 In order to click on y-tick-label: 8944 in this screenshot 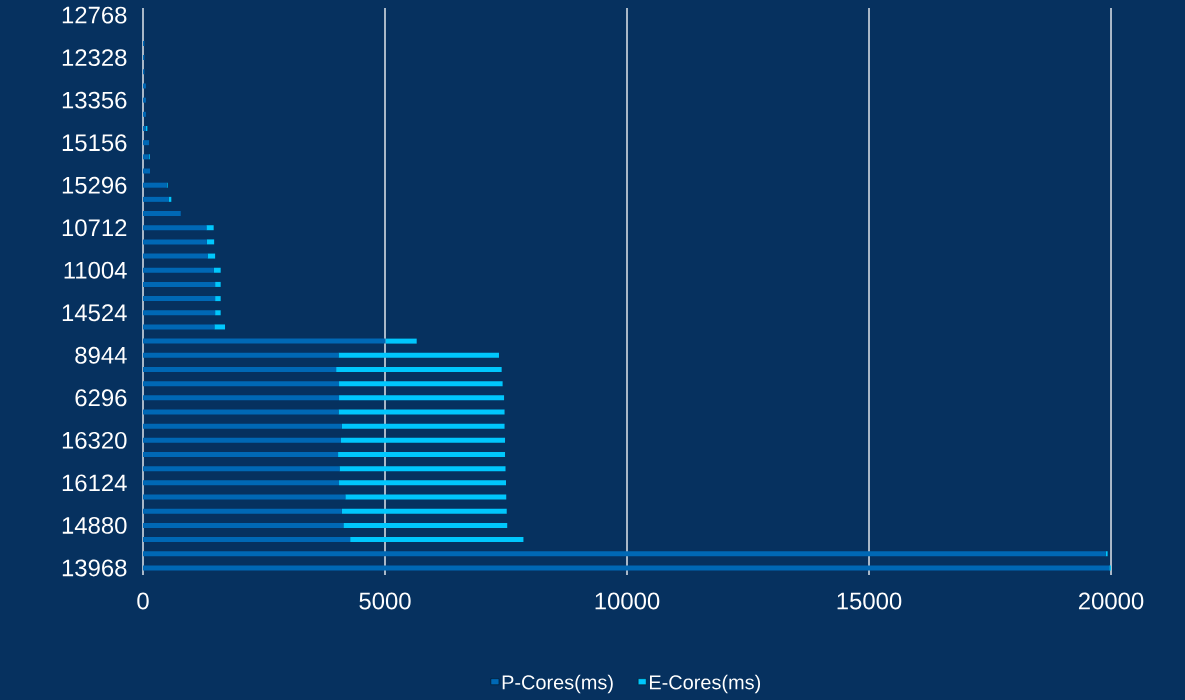, I will do `click(101, 355)`.